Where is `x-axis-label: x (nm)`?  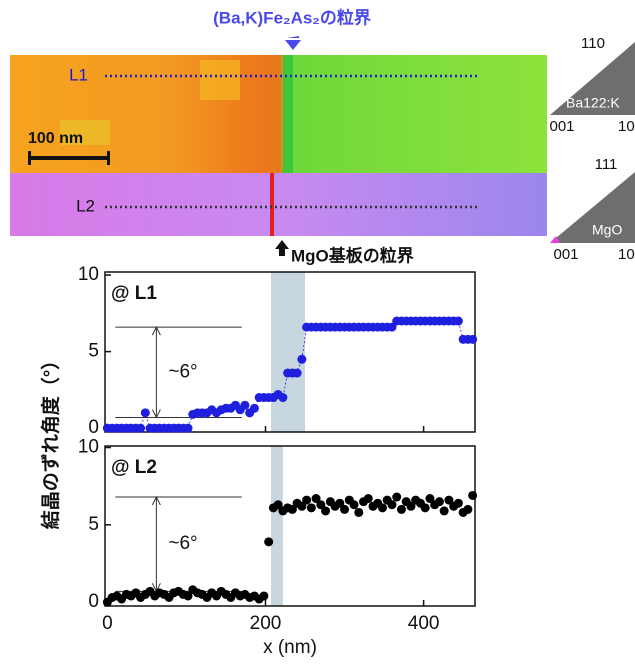
x-axis-label: x (nm) is located at coordinates (290, 647).